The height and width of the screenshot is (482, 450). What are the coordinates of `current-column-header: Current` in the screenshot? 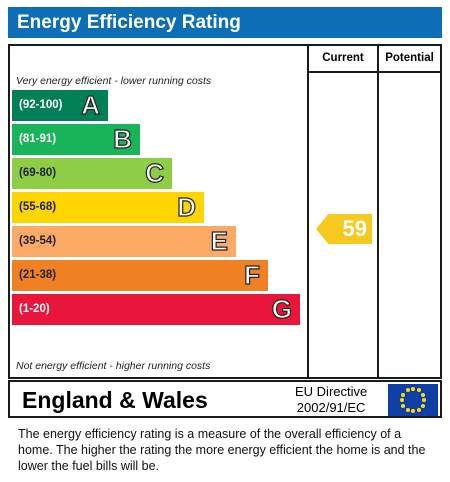 It's located at (343, 58).